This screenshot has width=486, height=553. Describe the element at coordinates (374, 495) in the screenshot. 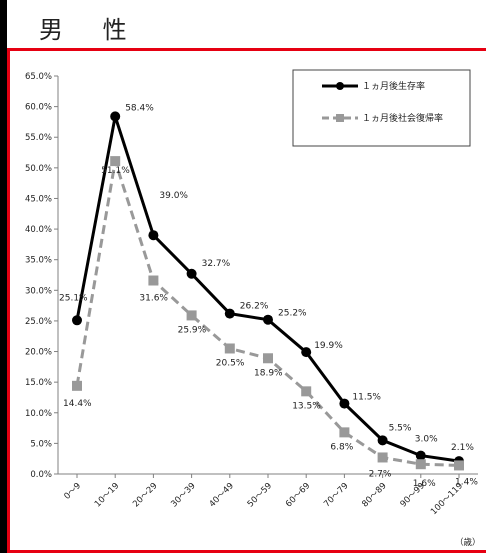

I see `x-tick-label: 80〜89` at that location.